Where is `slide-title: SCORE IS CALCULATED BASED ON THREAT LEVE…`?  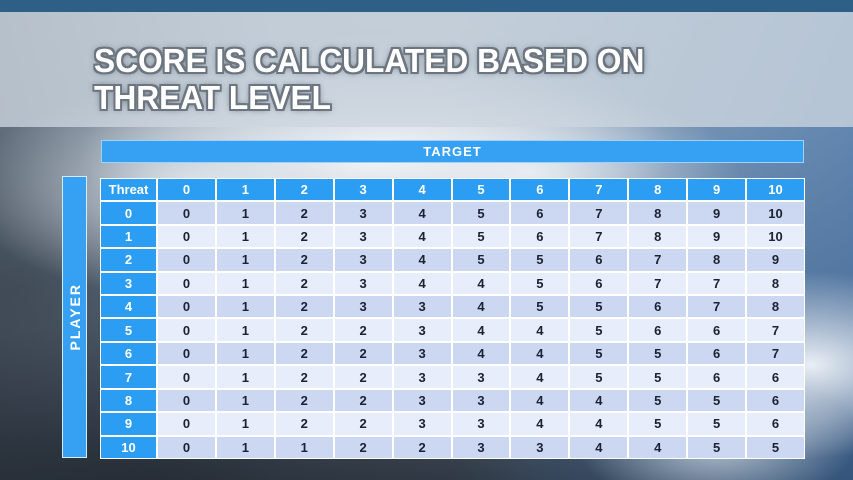 slide-title: SCORE IS CALCULATED BASED ON THREAT LEVE… is located at coordinates (369, 79).